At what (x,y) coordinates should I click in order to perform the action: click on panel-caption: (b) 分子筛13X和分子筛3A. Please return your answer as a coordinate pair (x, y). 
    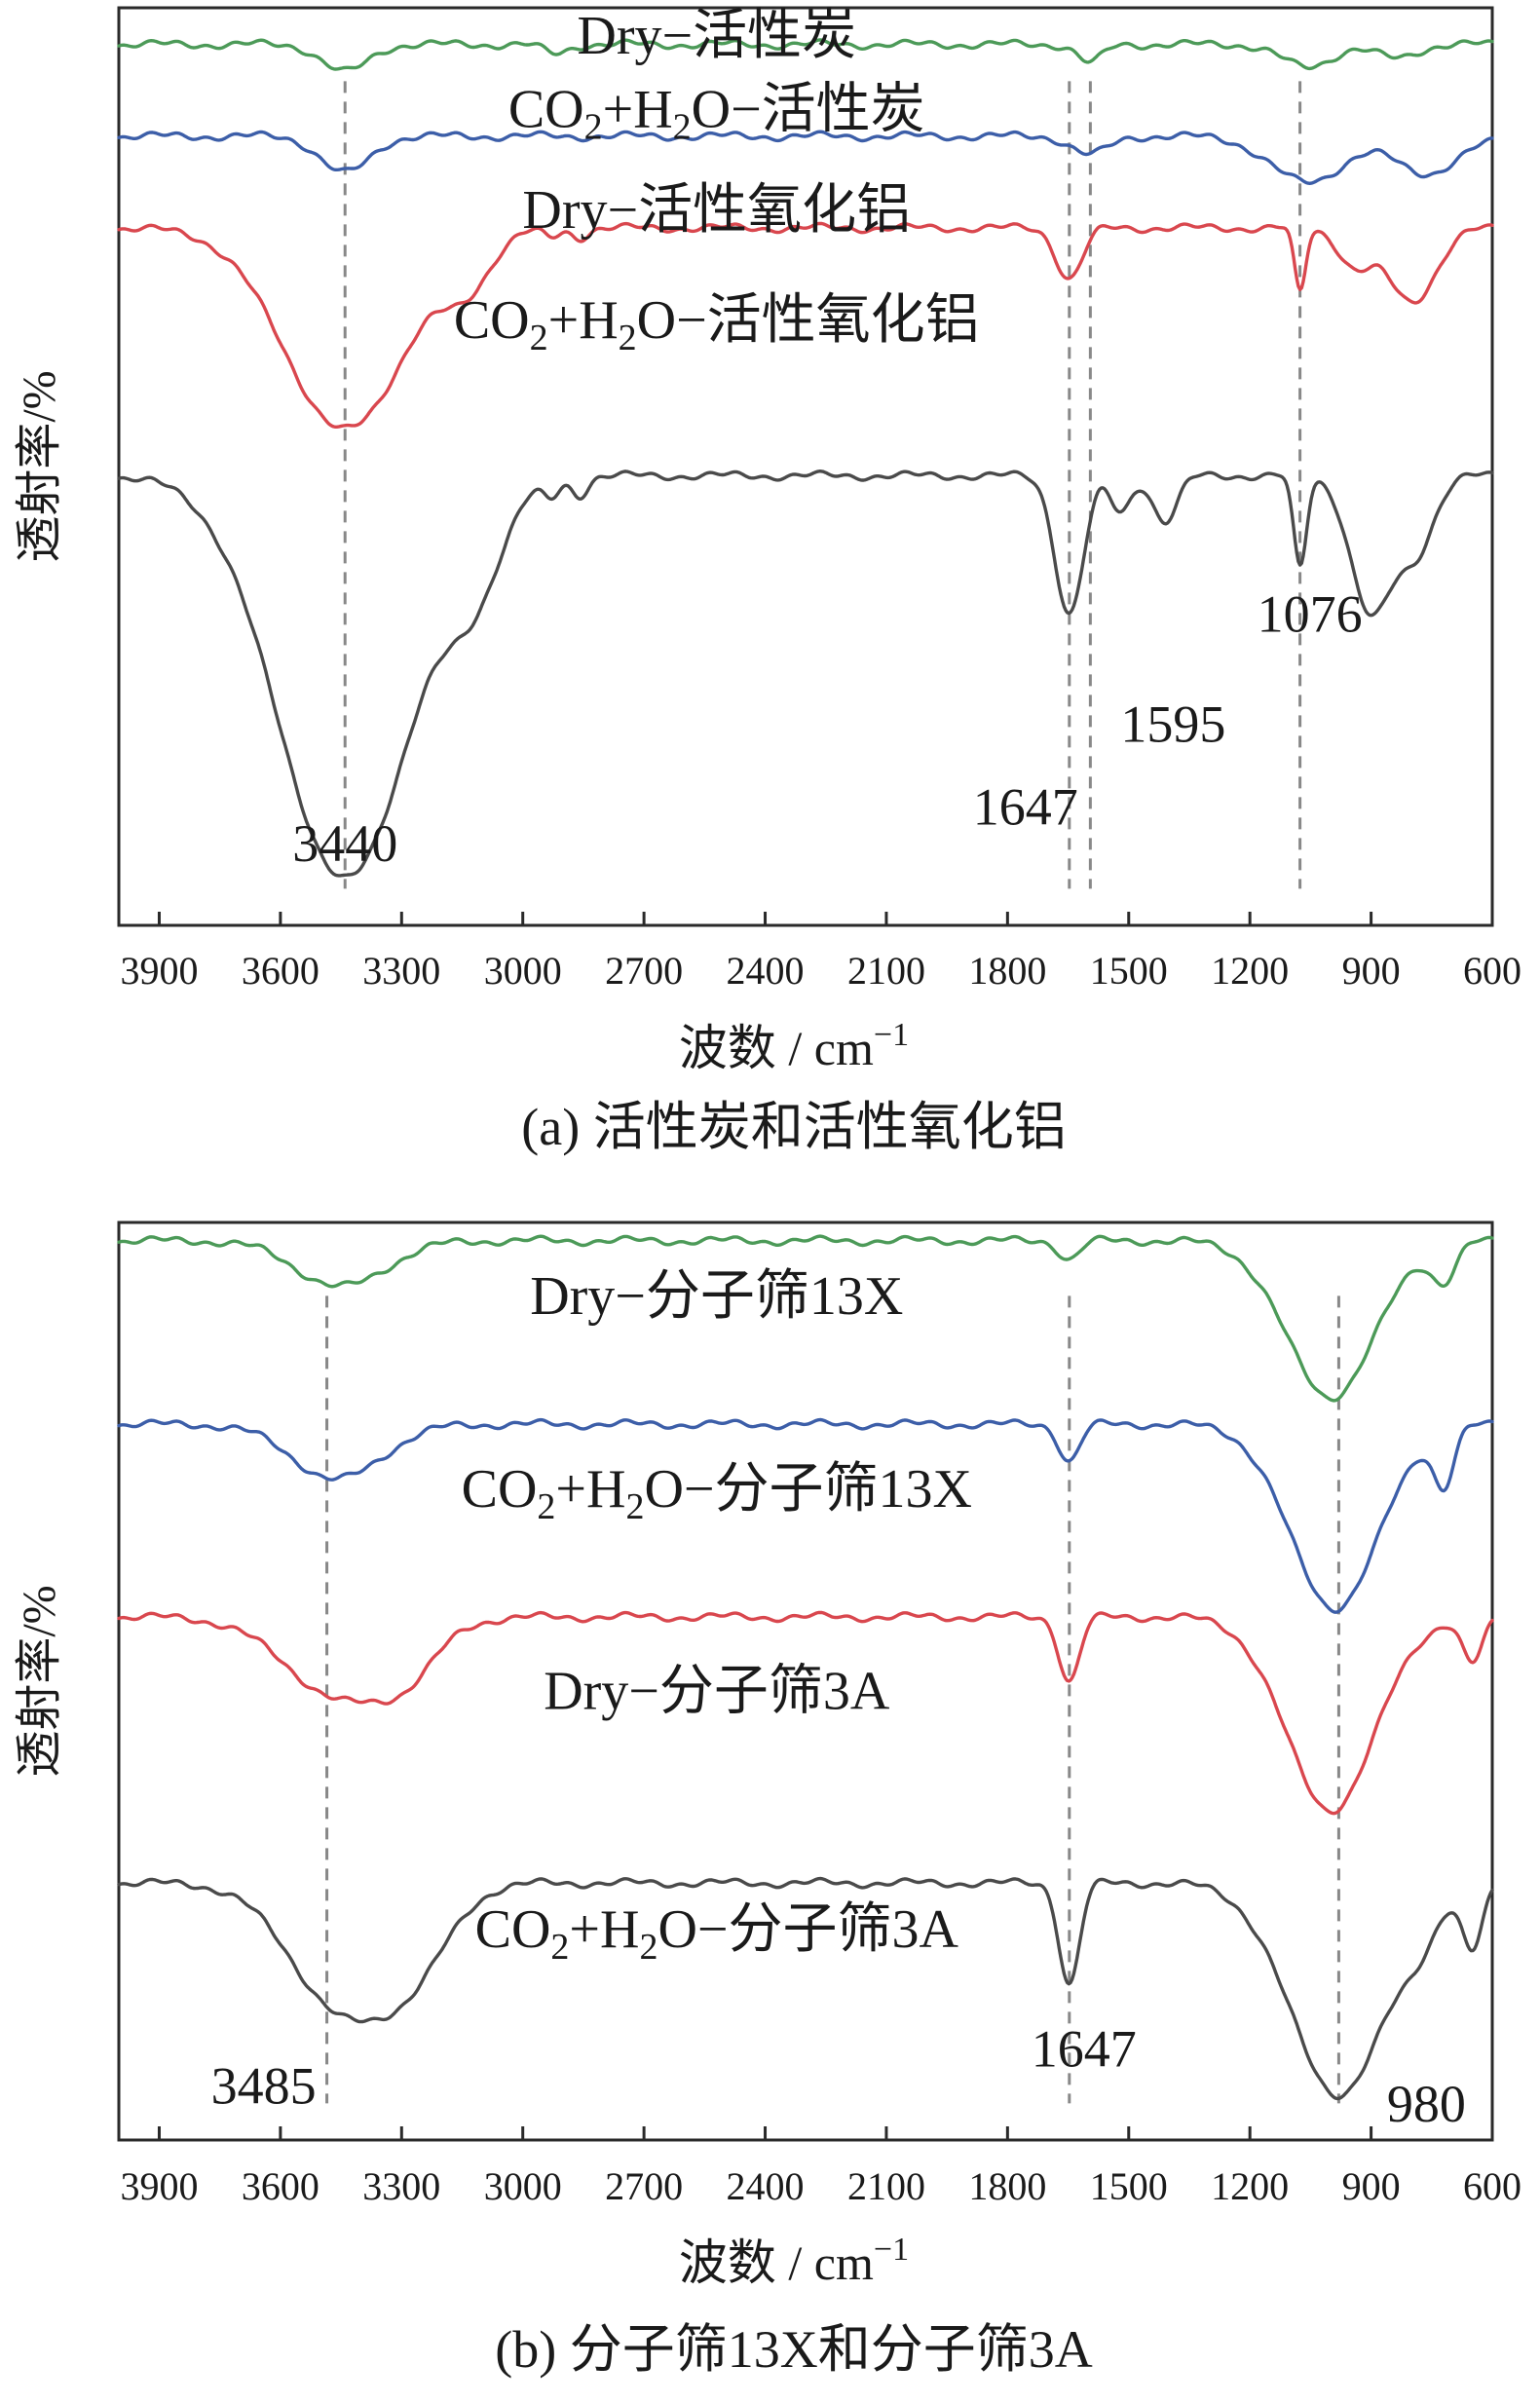
    Looking at the image, I should click on (793, 2349).